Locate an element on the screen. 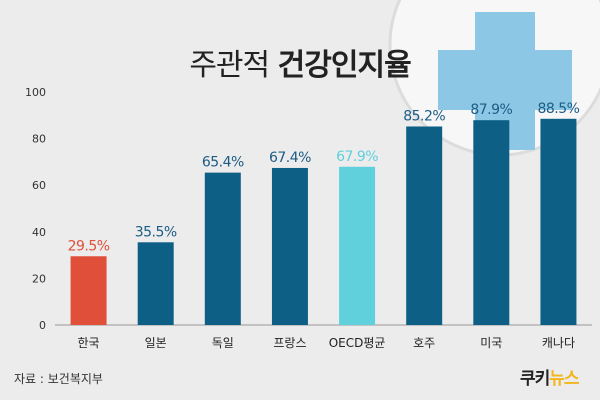 The image size is (600, 400). x-tick-label: 호주 is located at coordinates (424, 343).